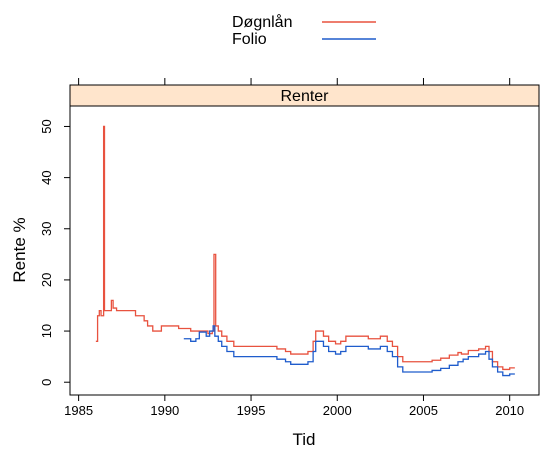 This screenshot has width=548, height=456. Describe the element at coordinates (19, 249) in the screenshot. I see `y-axis-title: Rente %` at that location.